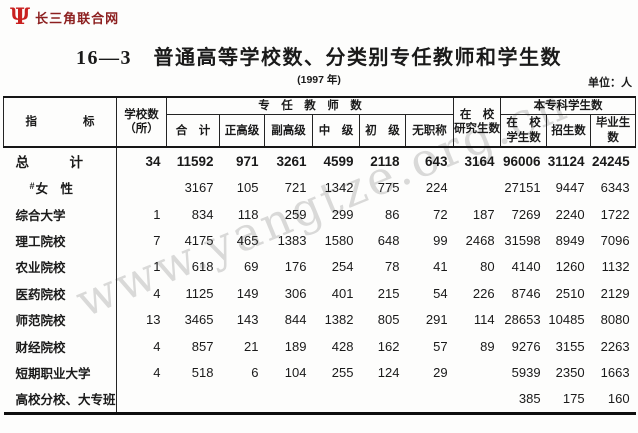 Image resolution: width=638 pixels, height=433 pixels. I want to click on cell: 6343, so click(615, 188).